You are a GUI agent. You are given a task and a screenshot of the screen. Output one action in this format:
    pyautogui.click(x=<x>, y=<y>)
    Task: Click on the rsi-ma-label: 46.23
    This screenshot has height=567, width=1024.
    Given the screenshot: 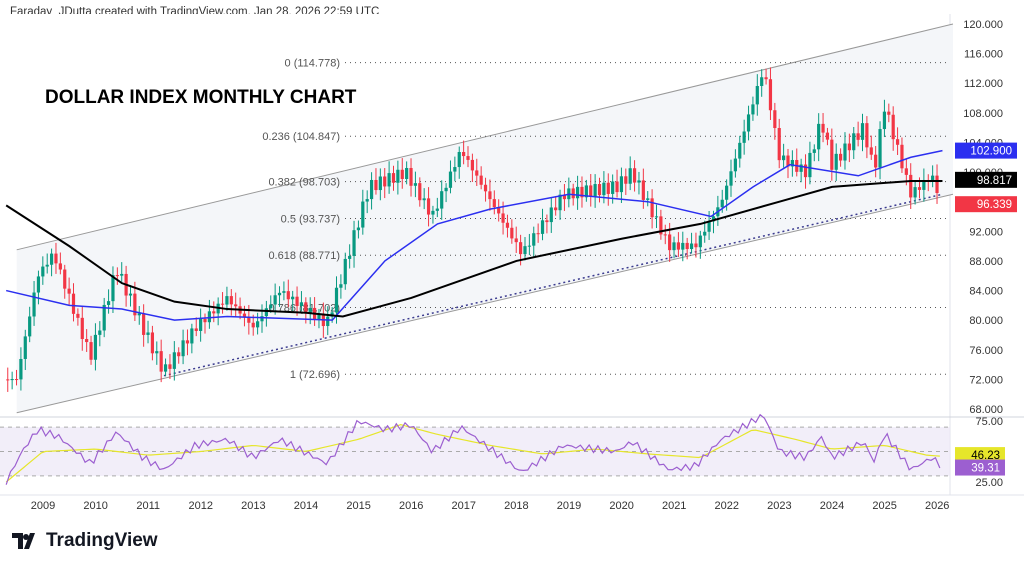 What is the action you would take?
    pyautogui.click(x=985, y=456)
    